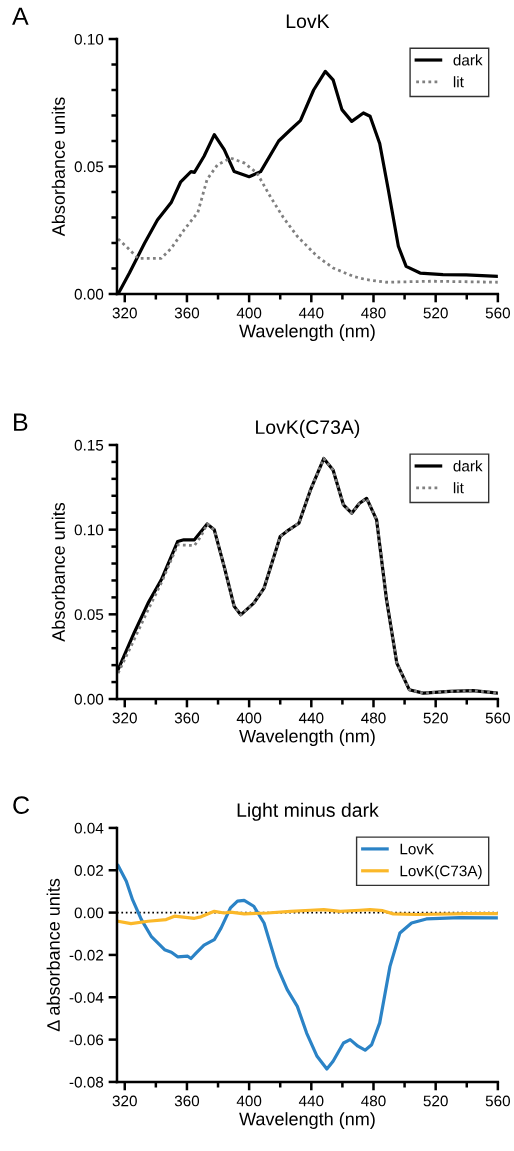 The height and width of the screenshot is (1151, 514). What do you see at coordinates (86, 955) in the screenshot?
I see `y-tick-label: -0.02` at bounding box center [86, 955].